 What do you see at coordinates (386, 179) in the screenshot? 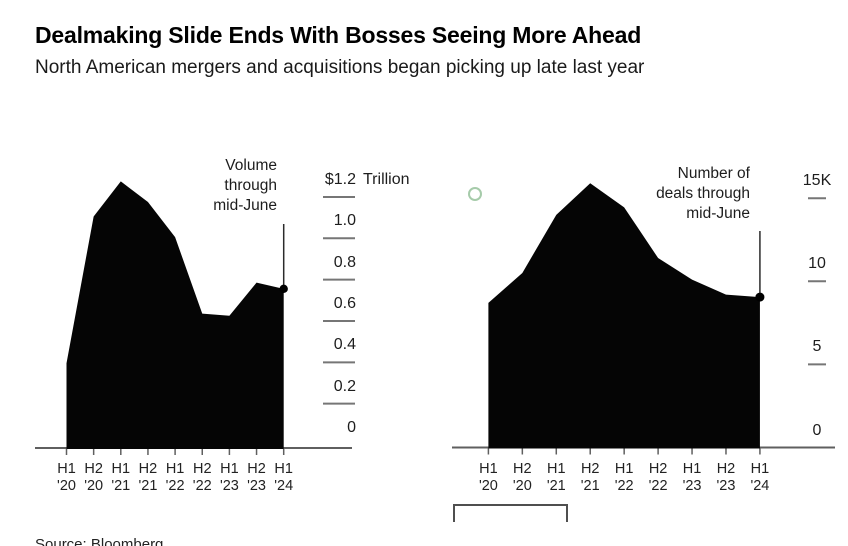
I see `volume-y-unit-label: Trillion` at bounding box center [386, 179].